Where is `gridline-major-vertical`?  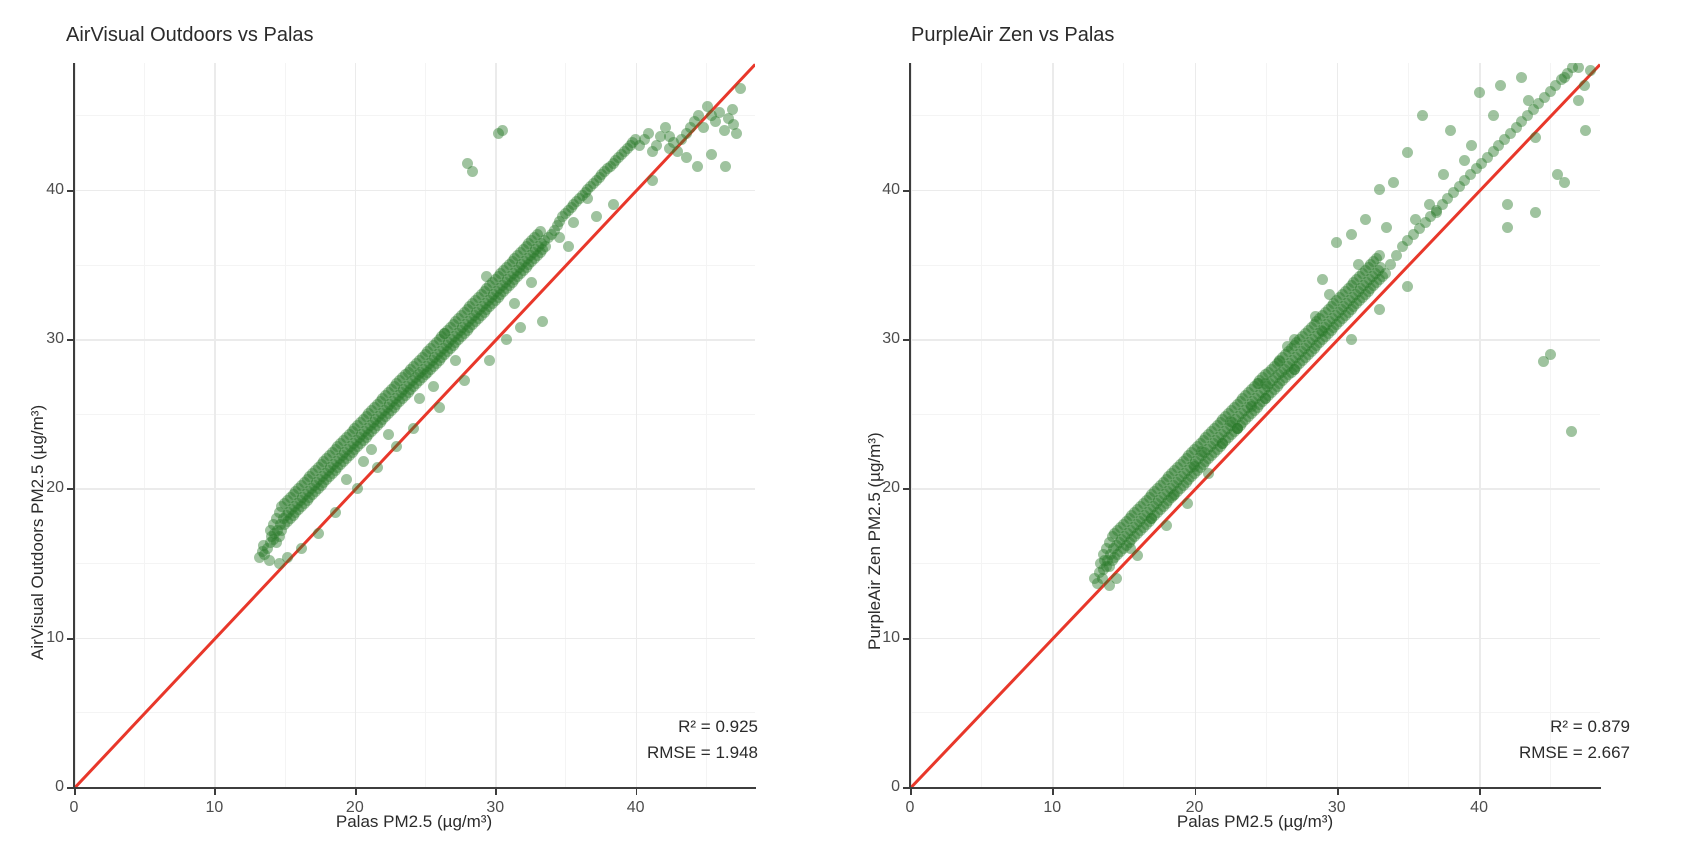 gridline-major-vertical is located at coordinates (215, 425).